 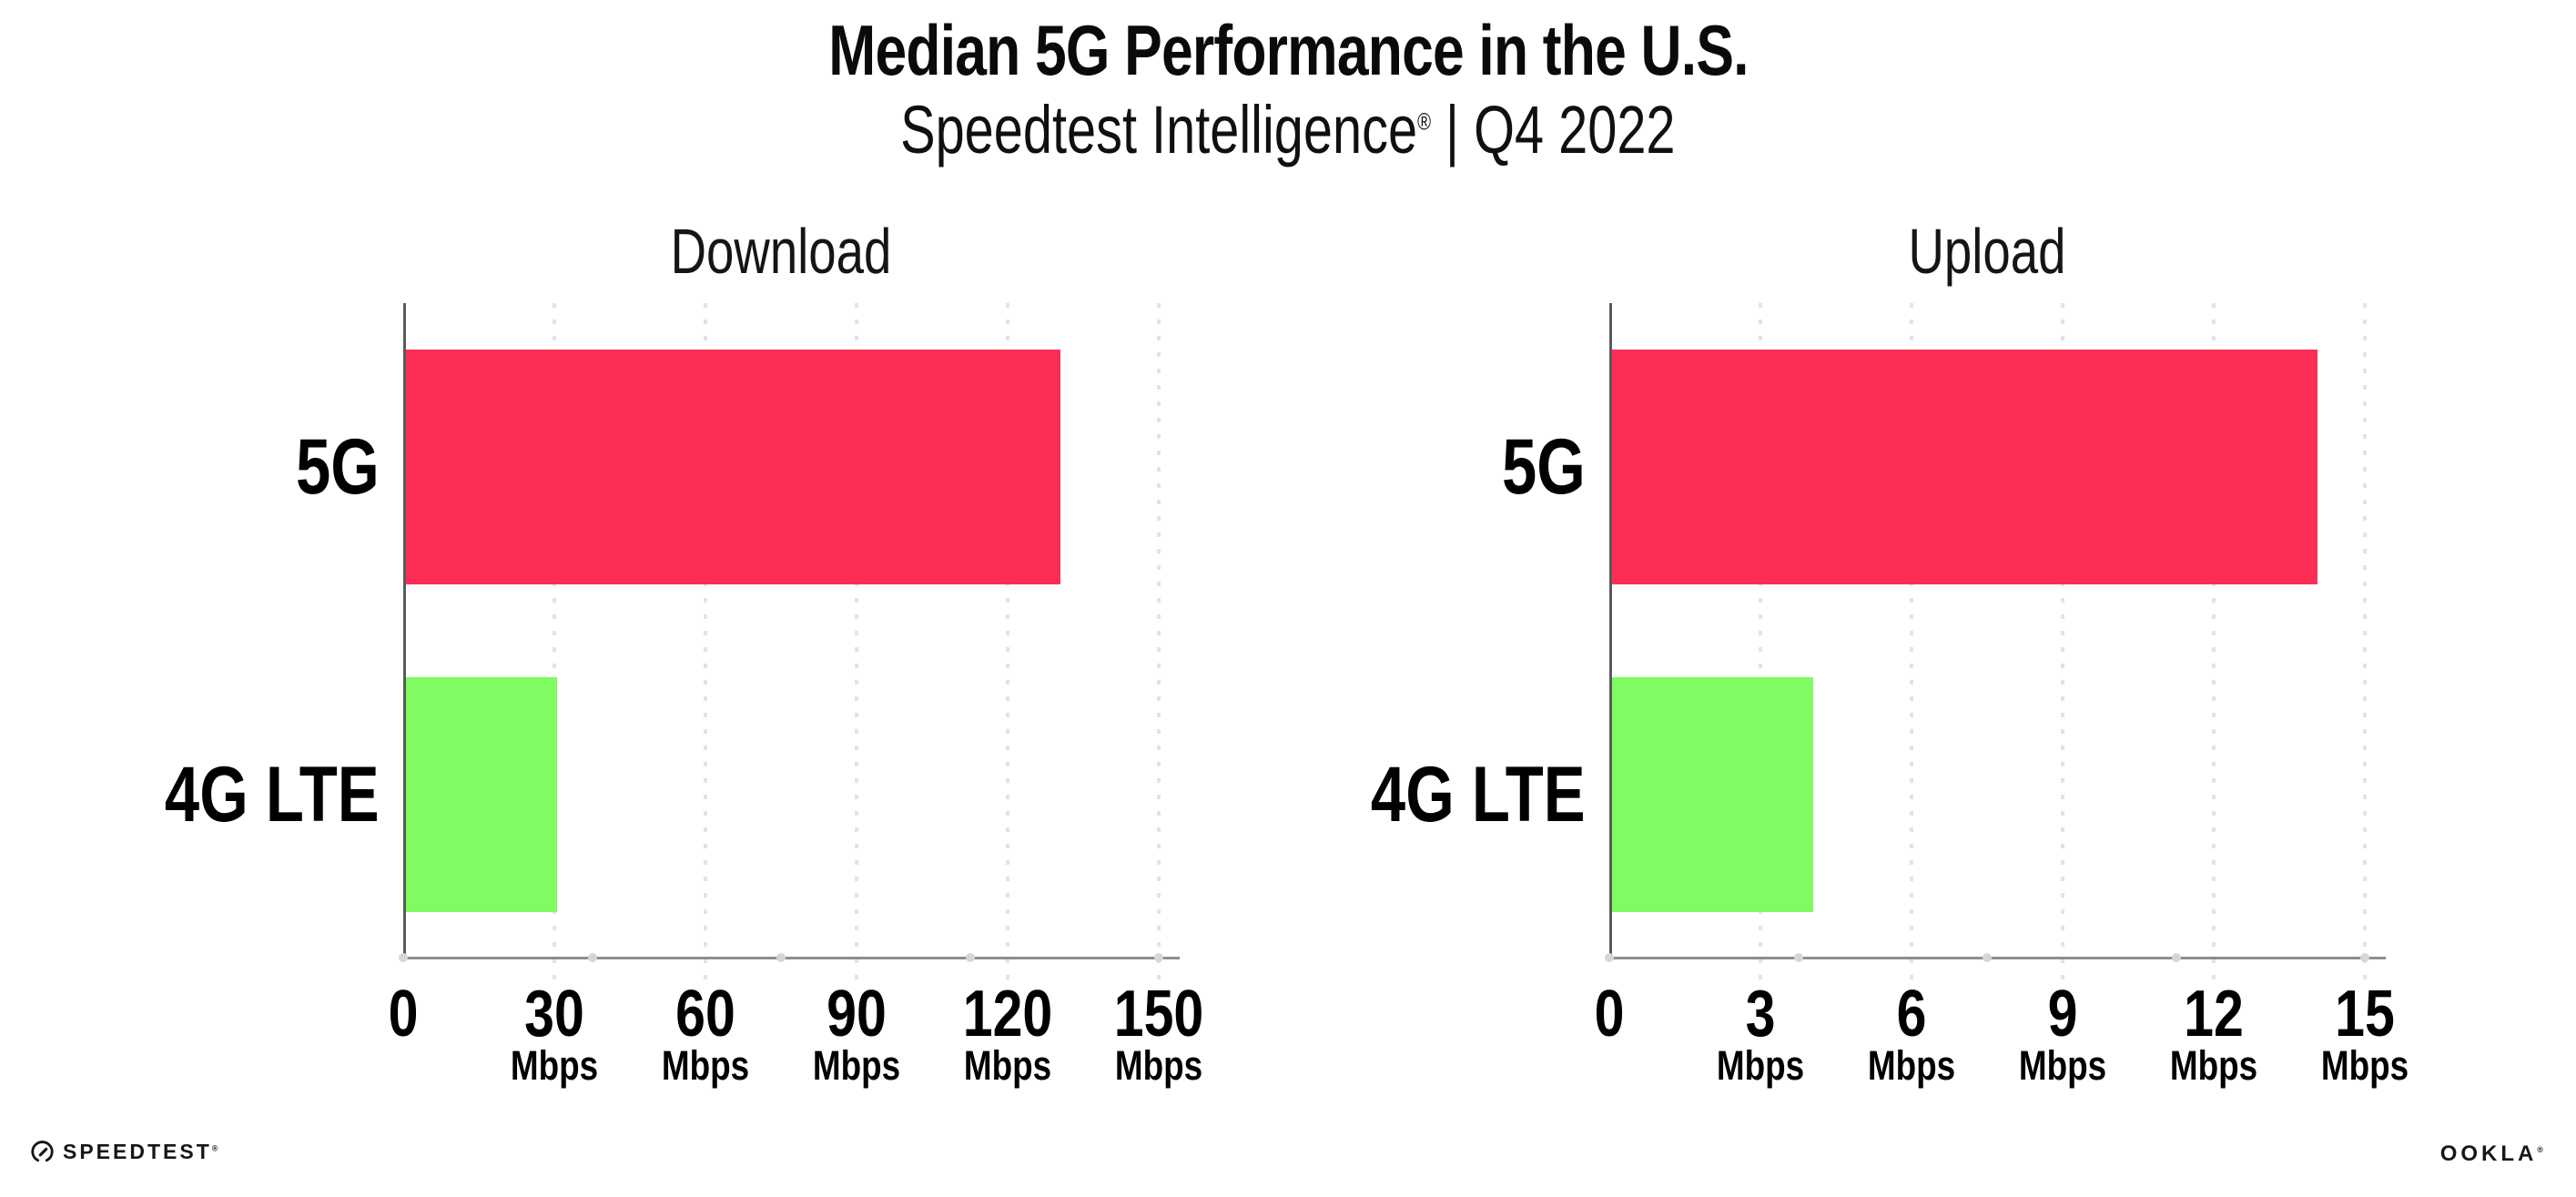 What do you see at coordinates (781, 251) in the screenshot?
I see `download-chart-title: Download` at bounding box center [781, 251].